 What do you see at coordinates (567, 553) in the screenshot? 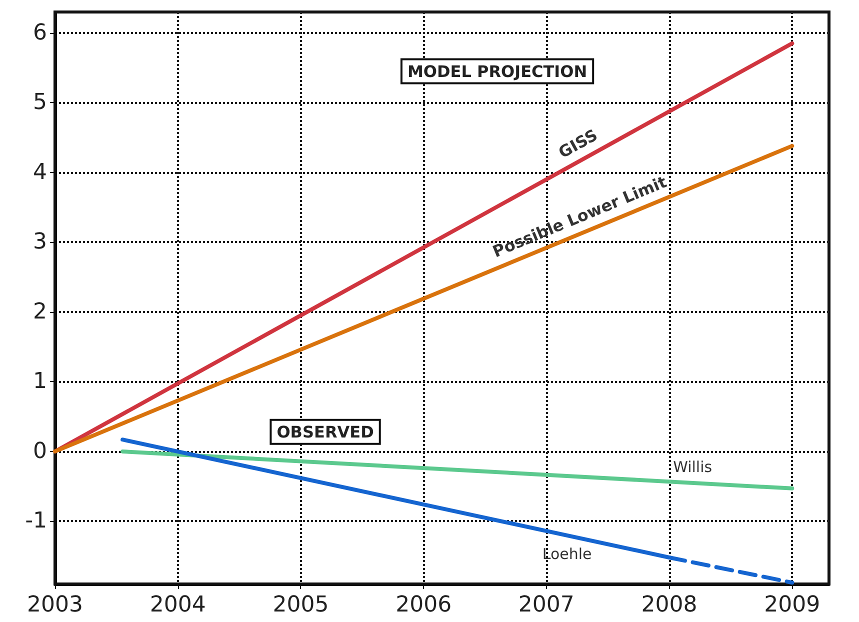
I see `series-label: Loehle` at bounding box center [567, 553].